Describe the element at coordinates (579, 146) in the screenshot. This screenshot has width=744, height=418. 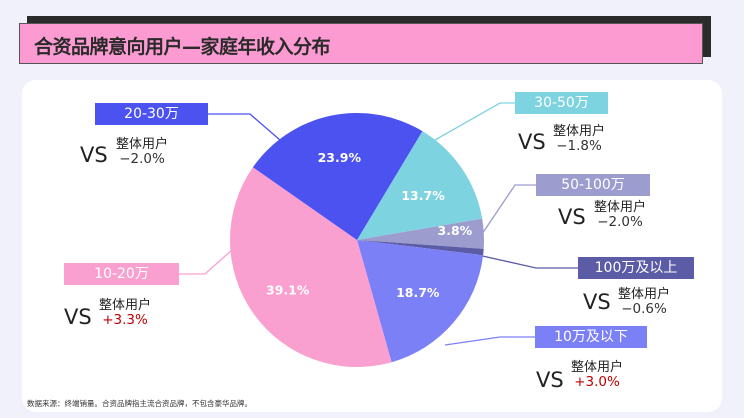
I see `comparison-diff: −1.8%` at that location.